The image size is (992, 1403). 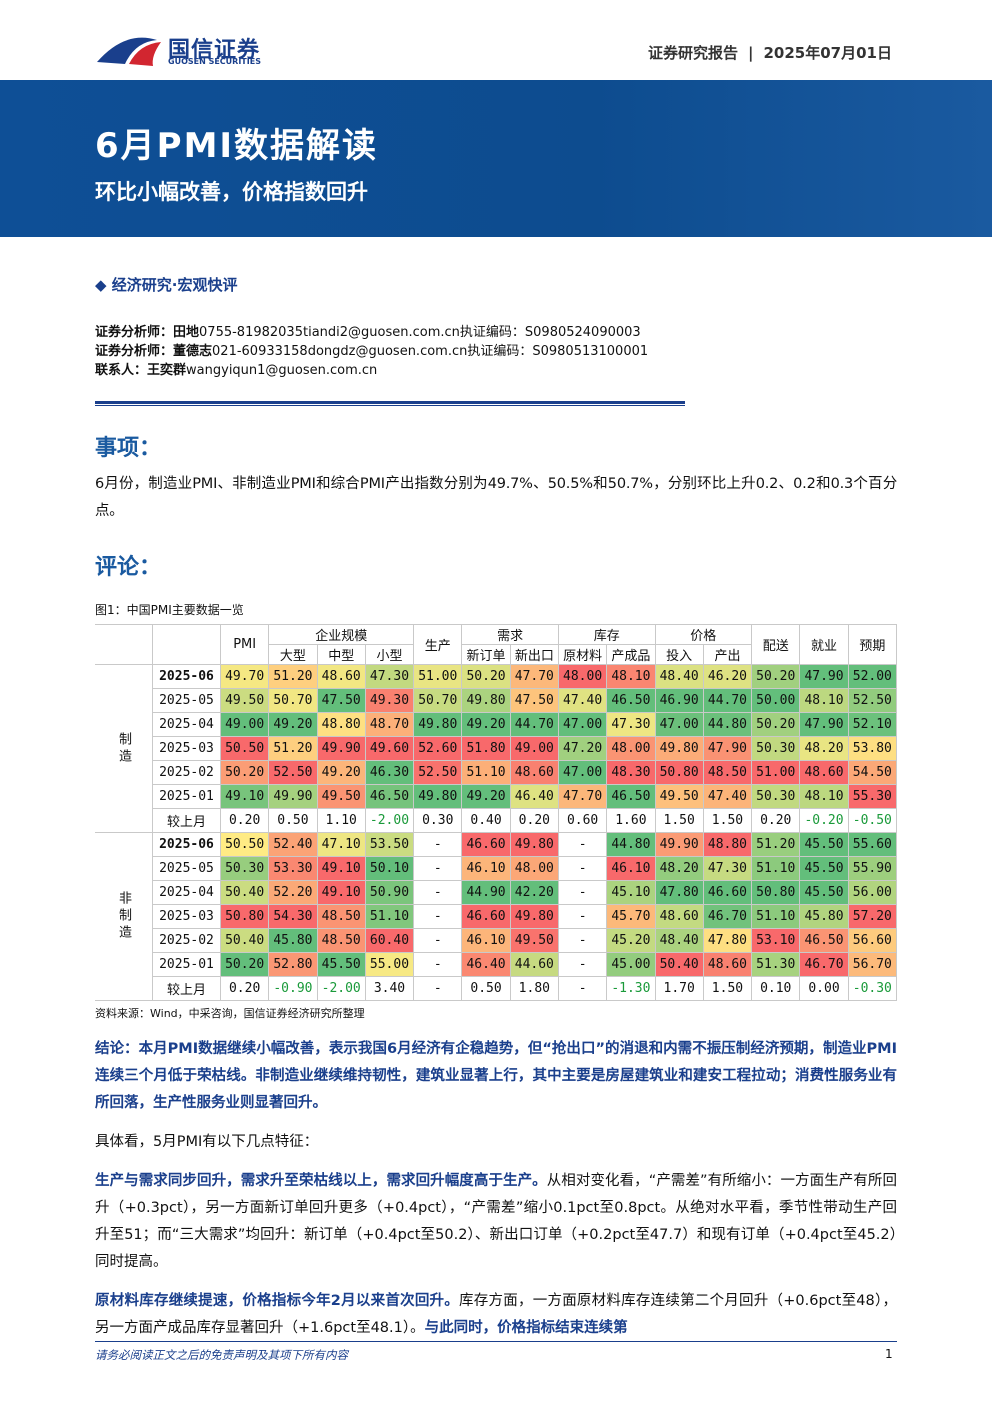 I want to click on value-cell: 45.20, so click(x=631, y=940).